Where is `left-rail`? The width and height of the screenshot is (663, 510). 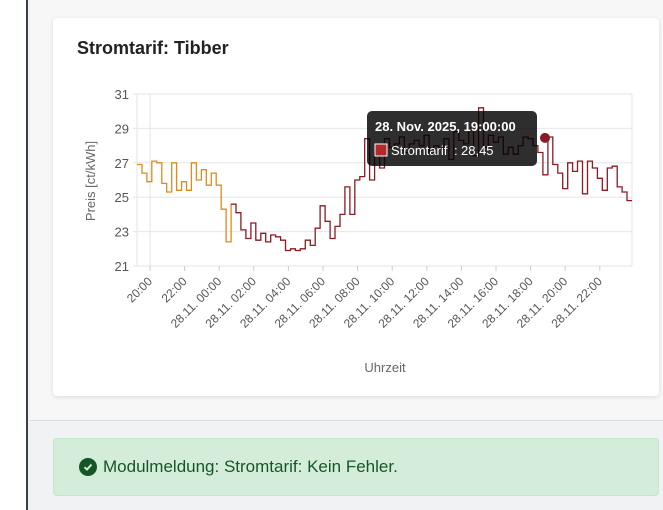
left-rail is located at coordinates (14, 255).